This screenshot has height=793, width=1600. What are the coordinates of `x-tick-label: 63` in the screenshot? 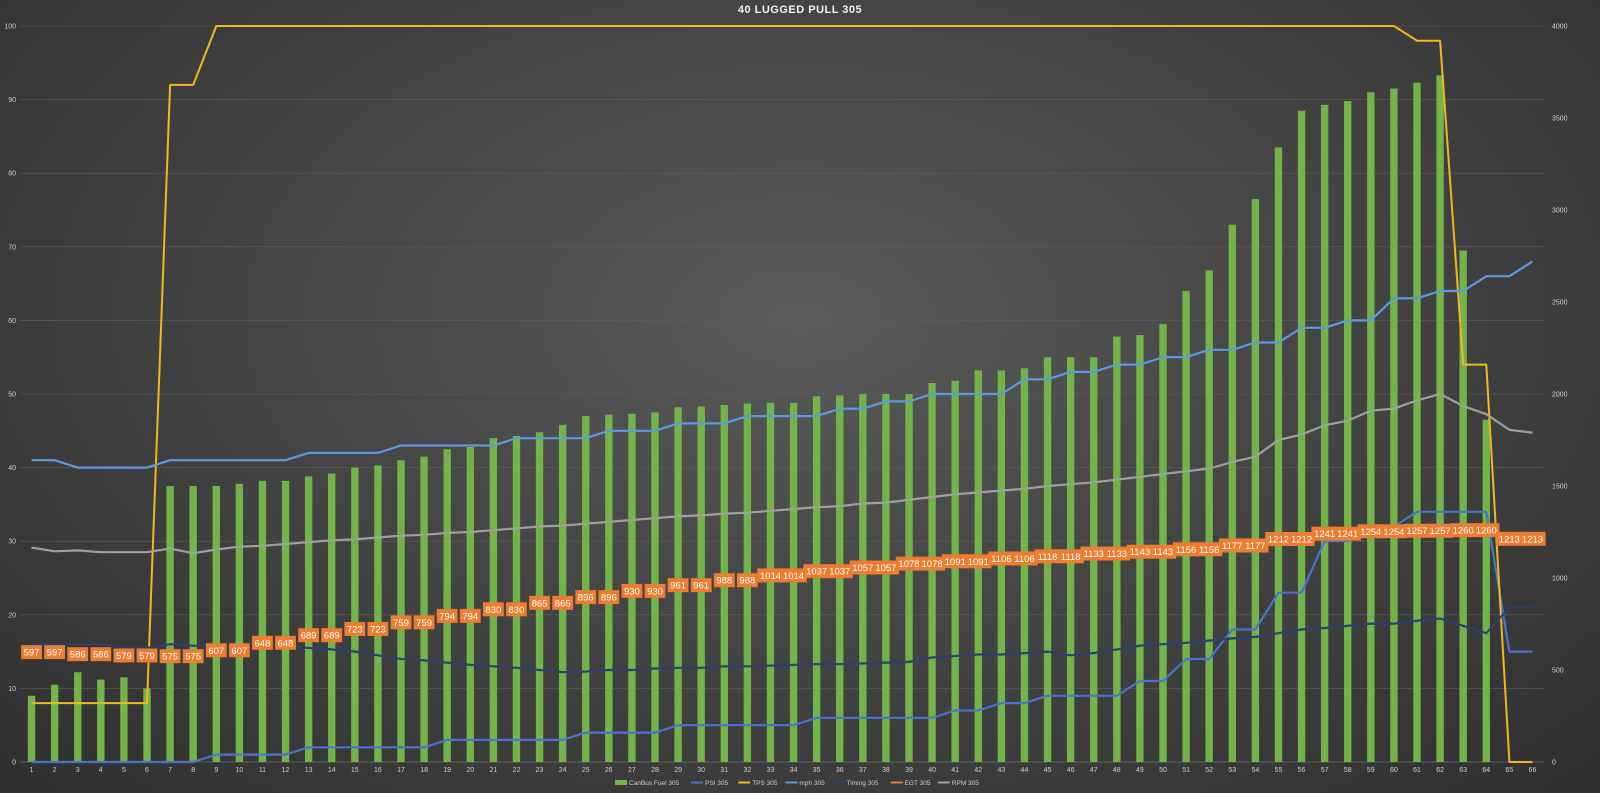 It's located at (1463, 770).